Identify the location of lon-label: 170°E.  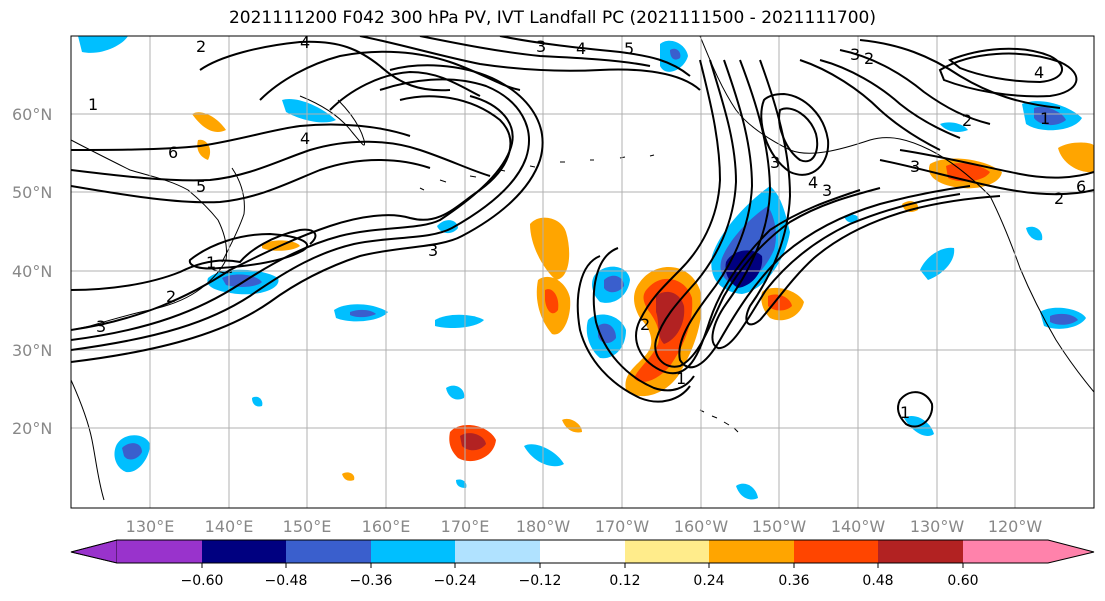
(465, 526).